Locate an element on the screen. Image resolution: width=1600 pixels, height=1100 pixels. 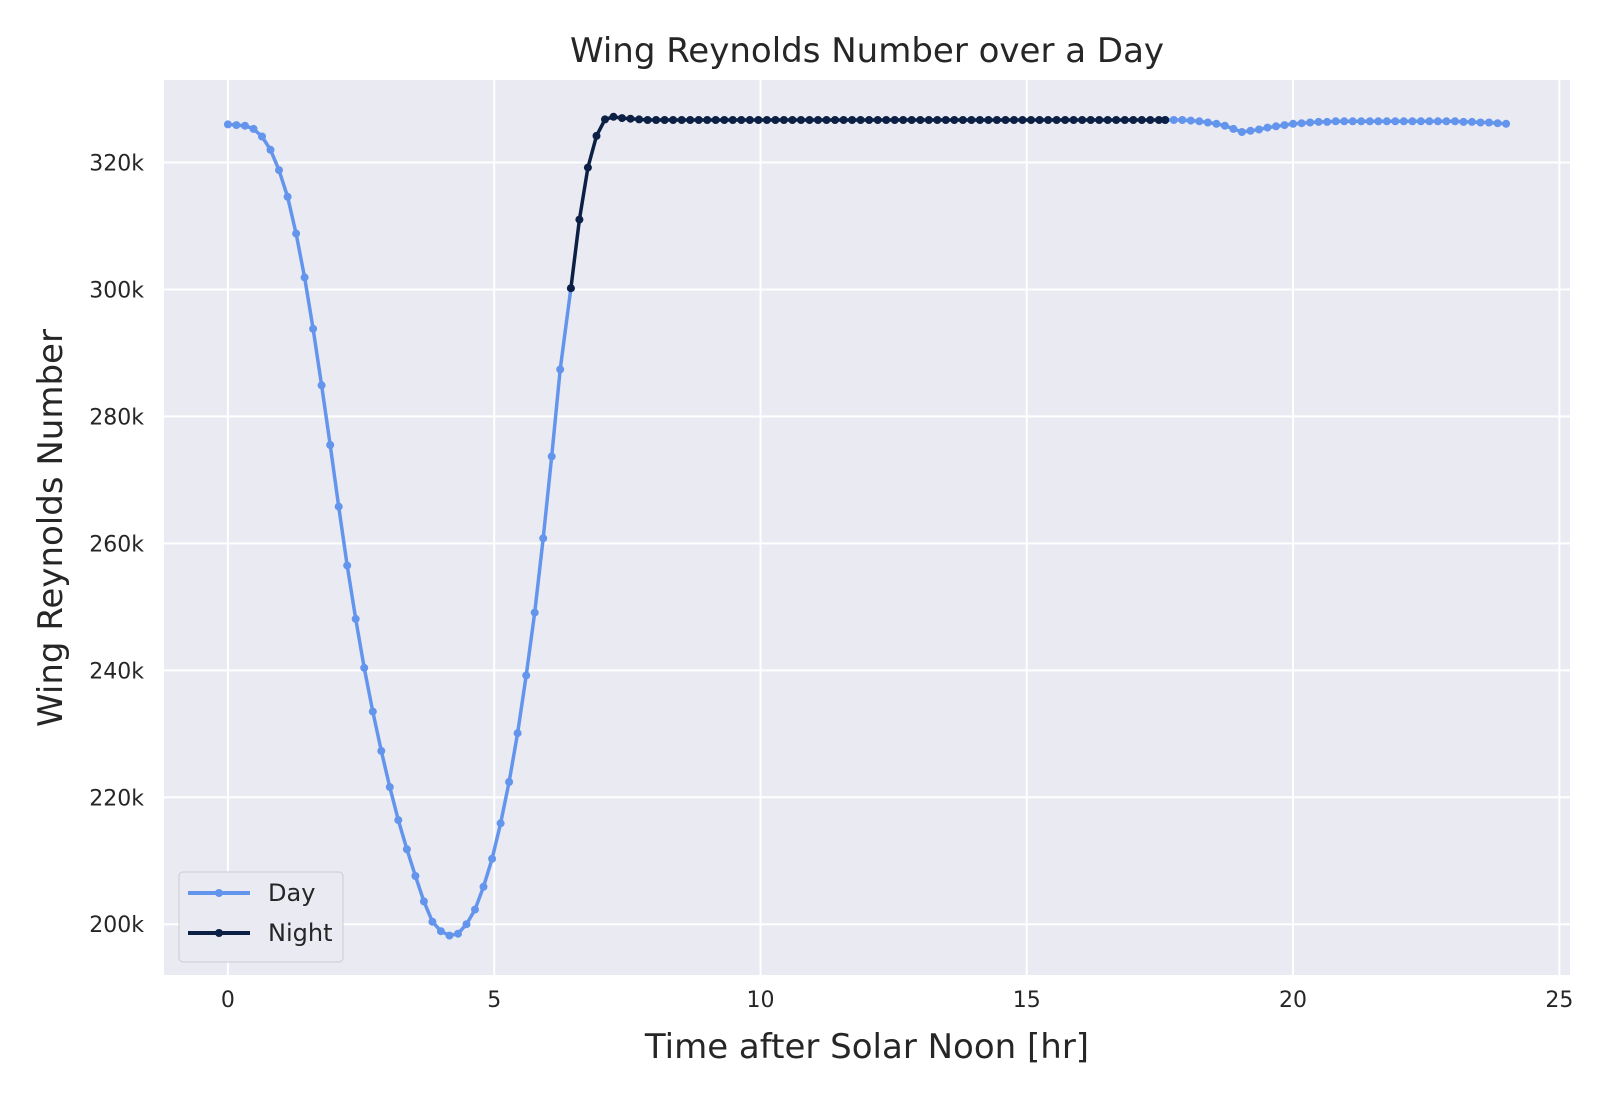
x-tick-labels: 0 5 10 15 20 25 is located at coordinates (897, 1000).